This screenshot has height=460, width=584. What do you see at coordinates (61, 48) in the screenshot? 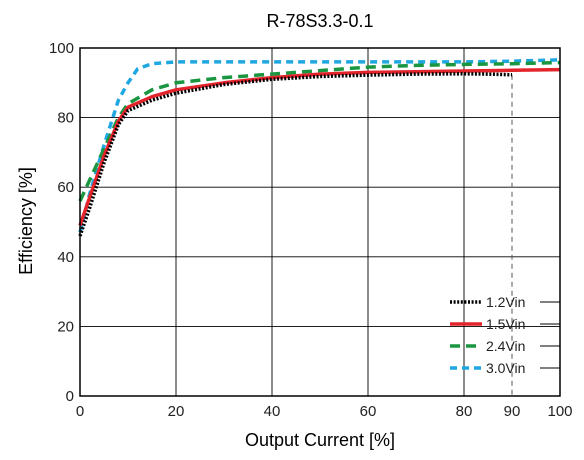
I see `y-tick-label: 100` at bounding box center [61, 48].